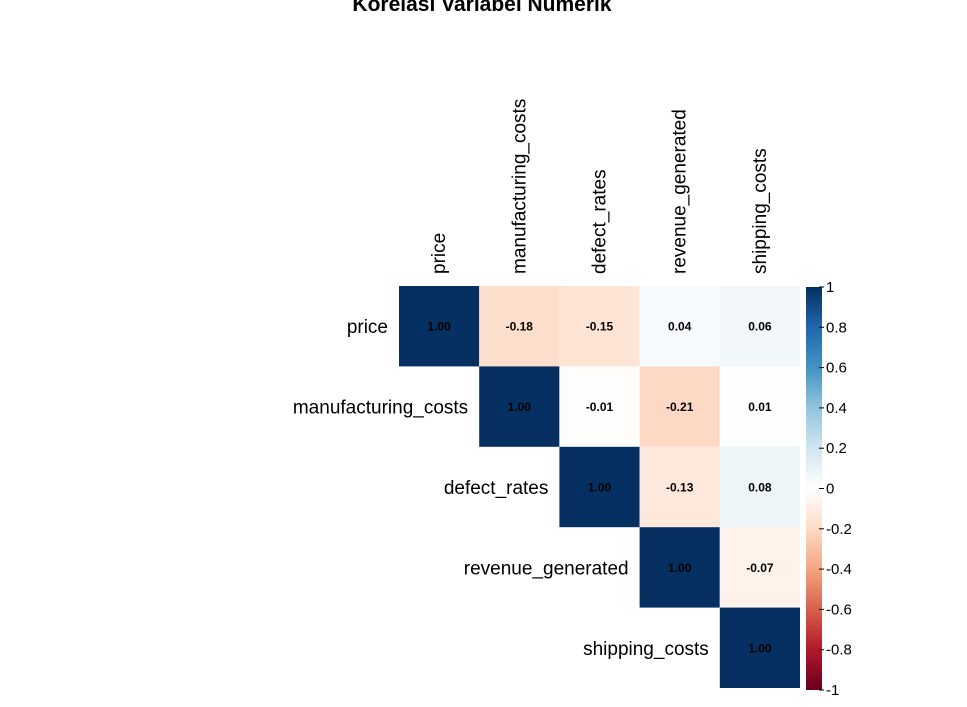 This screenshot has height=707, width=967. I want to click on row-label: price, so click(367, 327).